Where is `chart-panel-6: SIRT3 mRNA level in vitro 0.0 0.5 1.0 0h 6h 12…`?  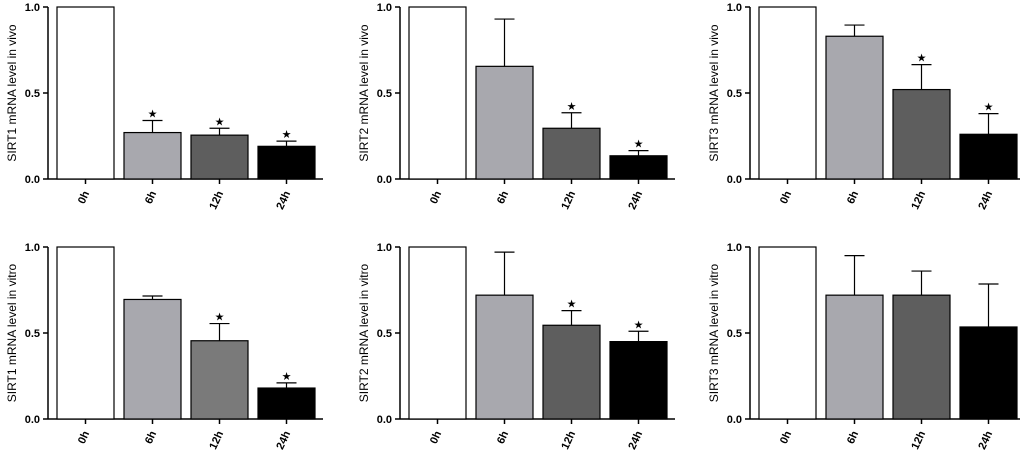 chart-panel-6: SIRT3 mRNA level in vitro 0.0 0.5 1.0 0h 6h 12… is located at coordinates (863, 346).